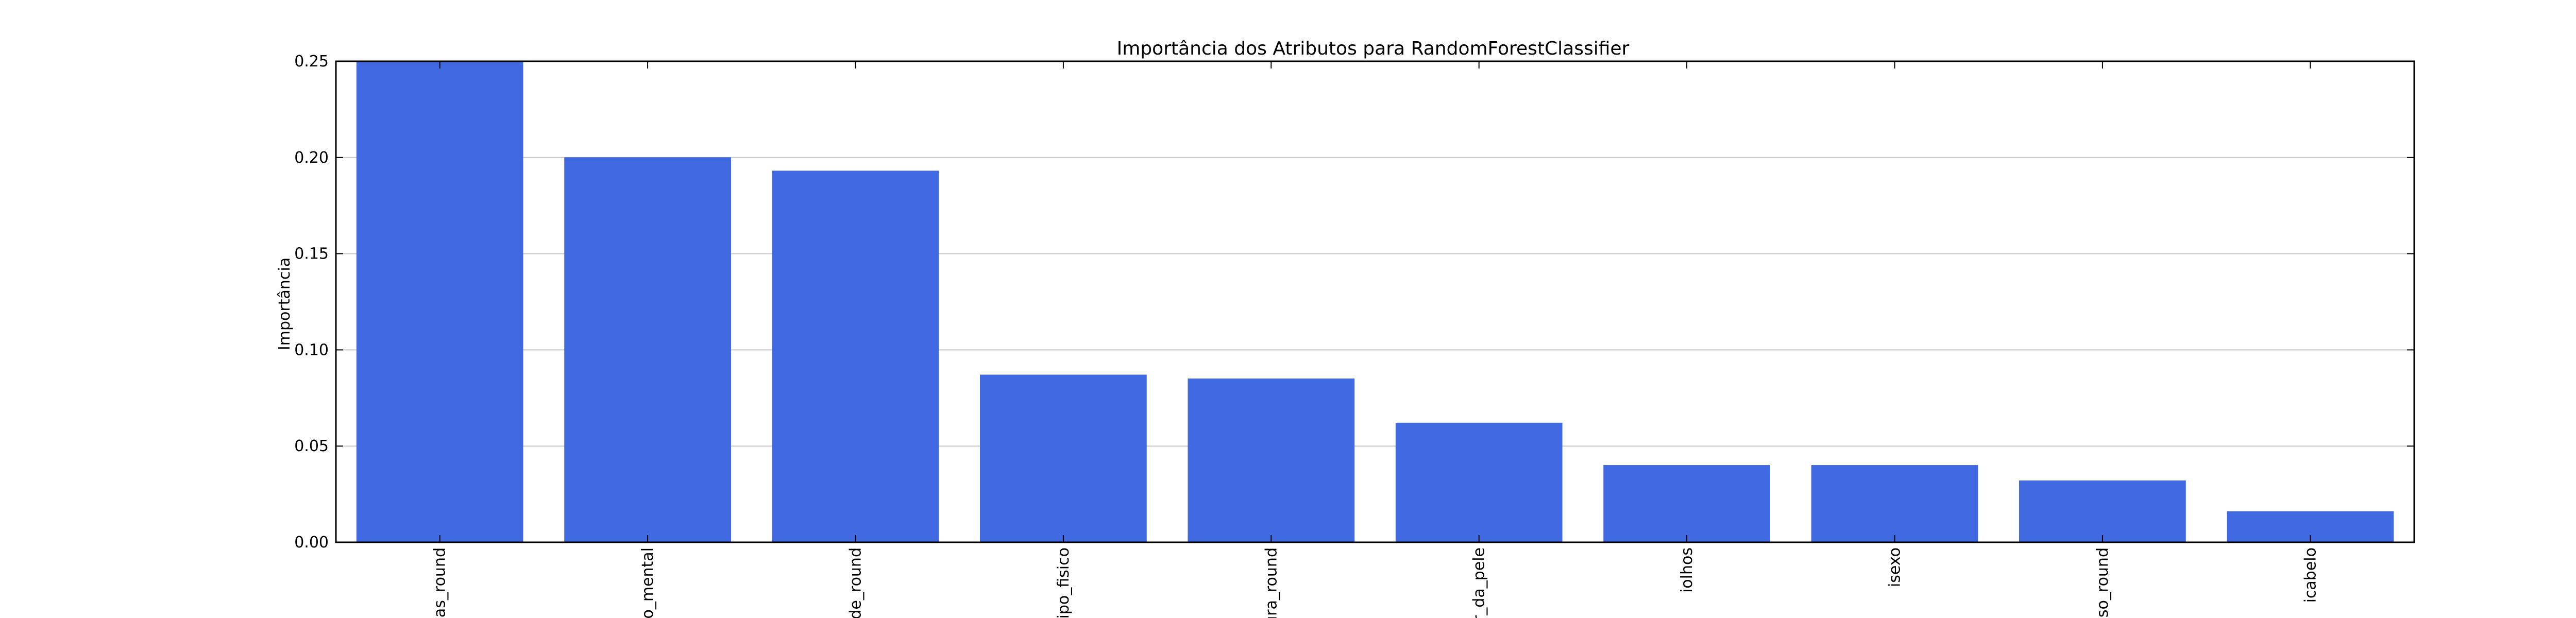  What do you see at coordinates (1064, 582) in the screenshot?
I see `x-tick-label: ipo_fisico` at bounding box center [1064, 582].